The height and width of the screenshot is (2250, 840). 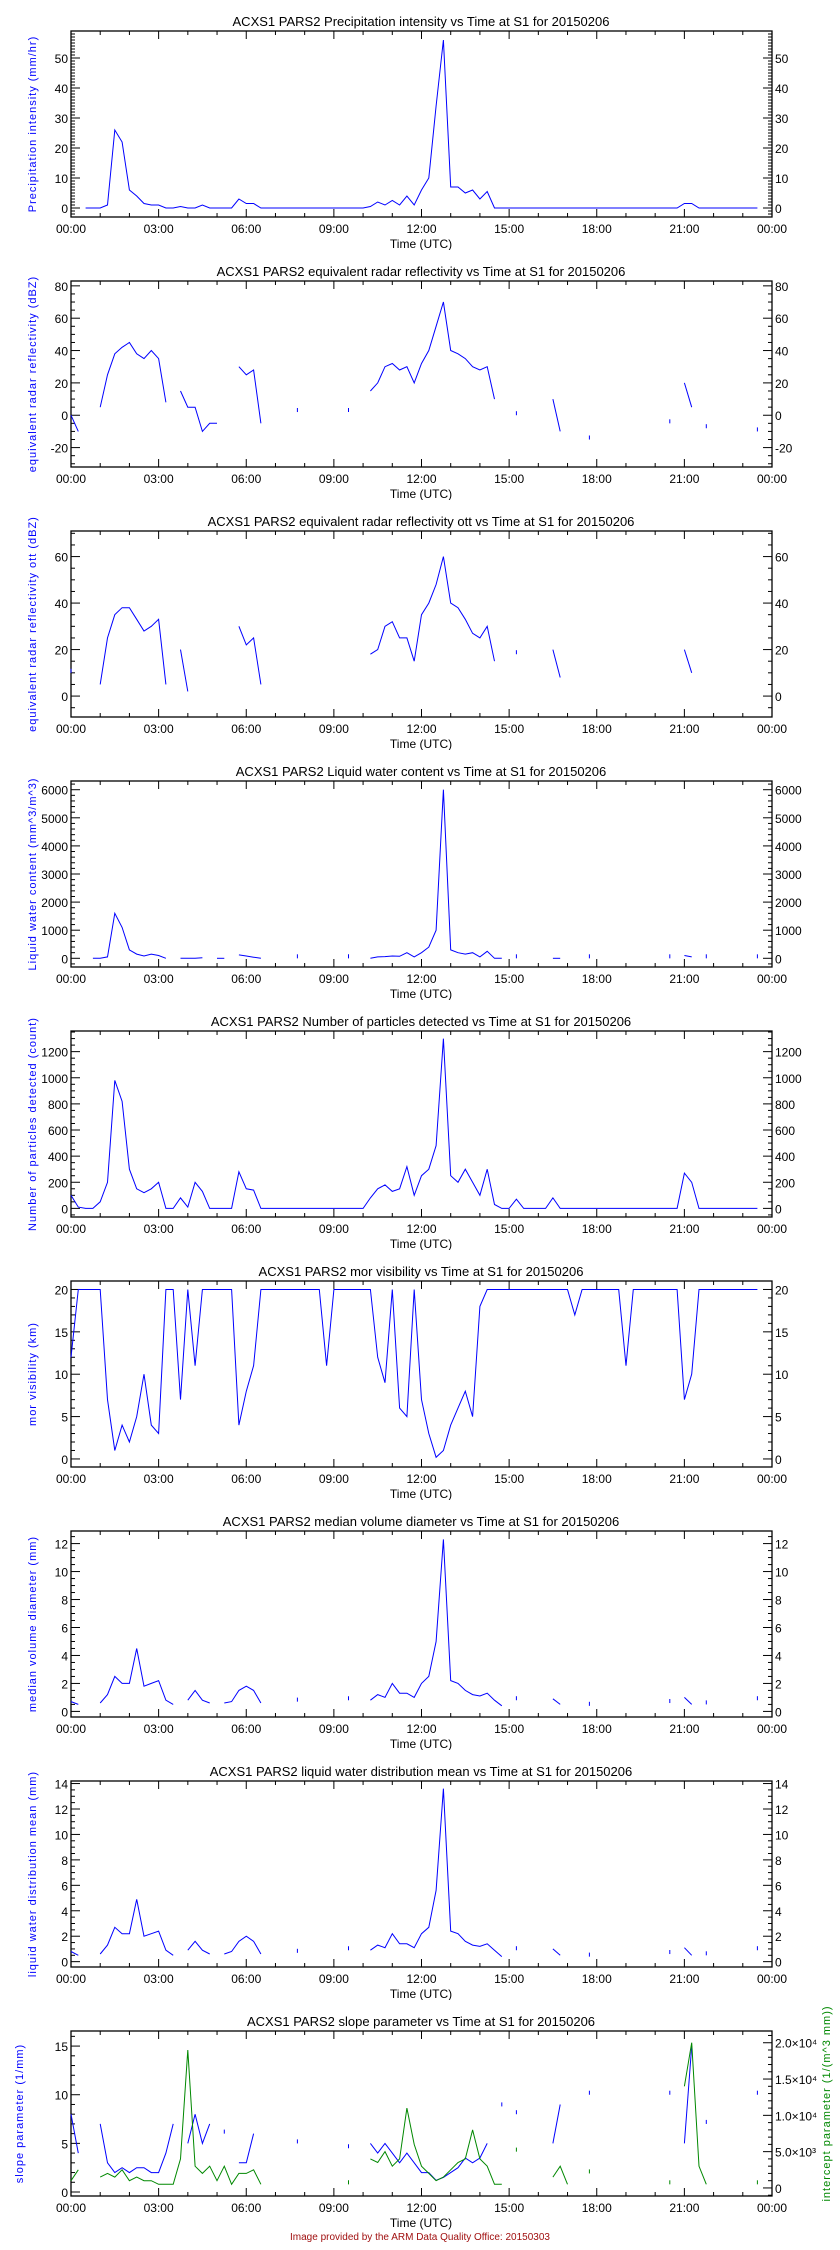 I want to click on y-tick-label-right: 80, so click(x=782, y=287).